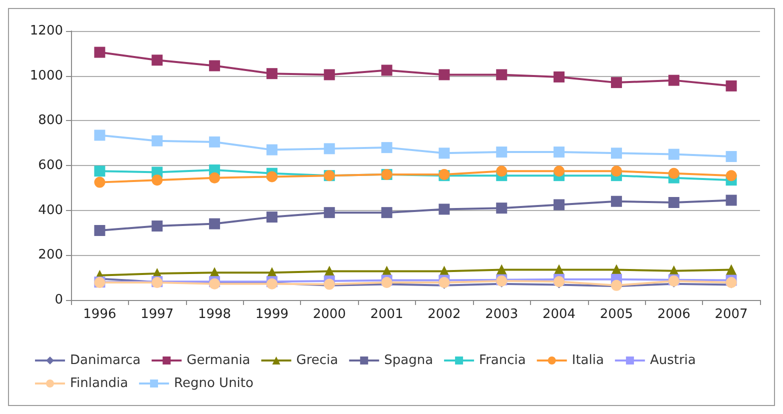 Image resolution: width=783 pixels, height=414 pixels. I want to click on x-tick-label: 2004, so click(559, 314).